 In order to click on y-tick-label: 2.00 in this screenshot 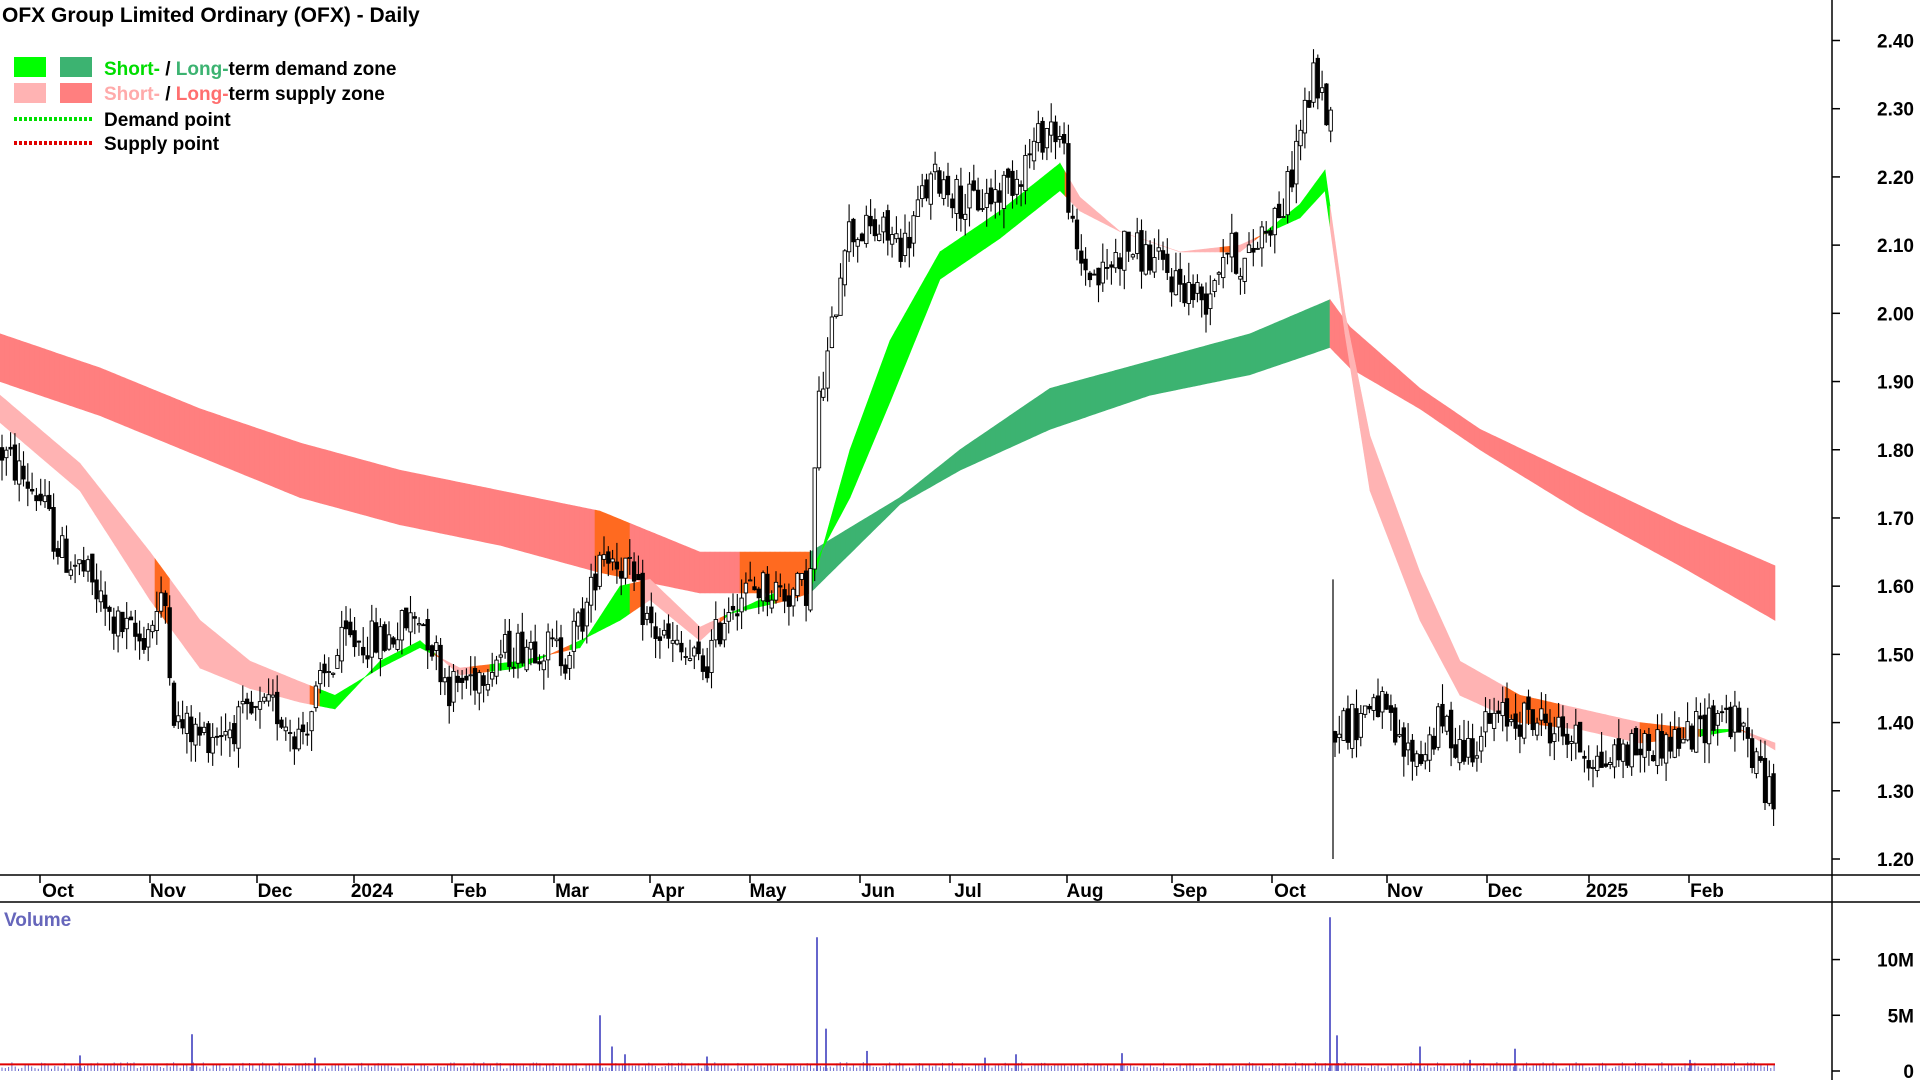, I will do `click(1895, 314)`.